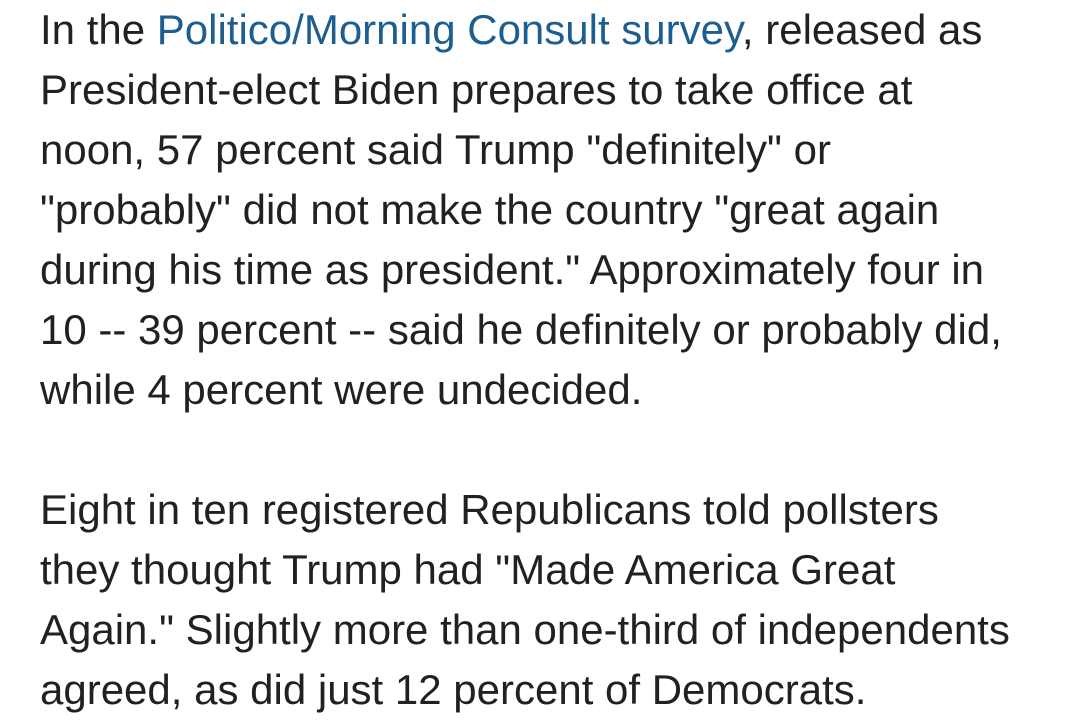  What do you see at coordinates (449, 29) in the screenshot?
I see `politico-morning-consult-survey-link: Politico/Morning Consult survey` at bounding box center [449, 29].